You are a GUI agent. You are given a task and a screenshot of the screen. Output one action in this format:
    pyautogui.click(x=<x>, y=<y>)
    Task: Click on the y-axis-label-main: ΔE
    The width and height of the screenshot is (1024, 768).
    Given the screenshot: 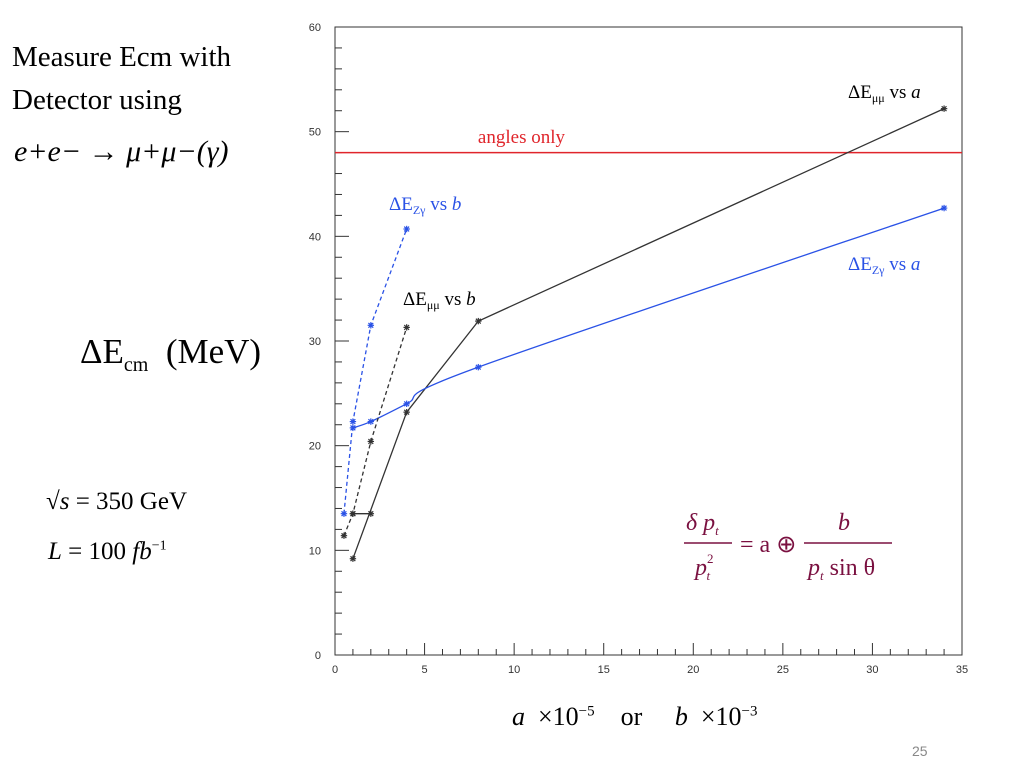 What is the action you would take?
    pyautogui.click(x=102, y=351)
    